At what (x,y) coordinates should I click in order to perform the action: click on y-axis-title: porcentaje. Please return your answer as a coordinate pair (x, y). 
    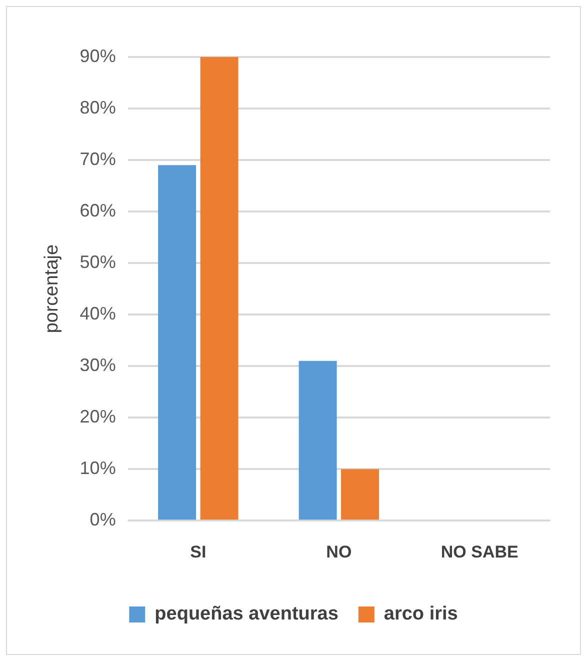
    Looking at the image, I should click on (52, 289).